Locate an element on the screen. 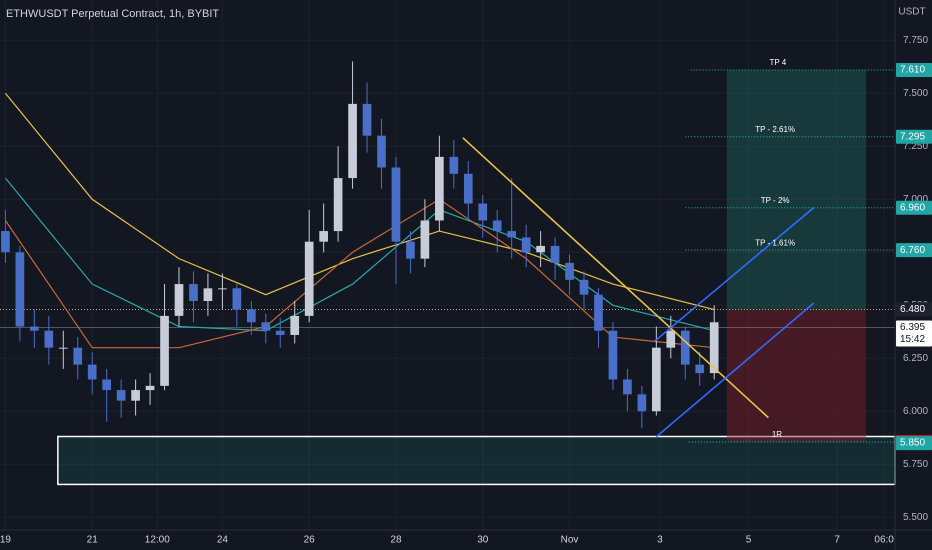  last-price-badge is located at coordinates (914, 333).